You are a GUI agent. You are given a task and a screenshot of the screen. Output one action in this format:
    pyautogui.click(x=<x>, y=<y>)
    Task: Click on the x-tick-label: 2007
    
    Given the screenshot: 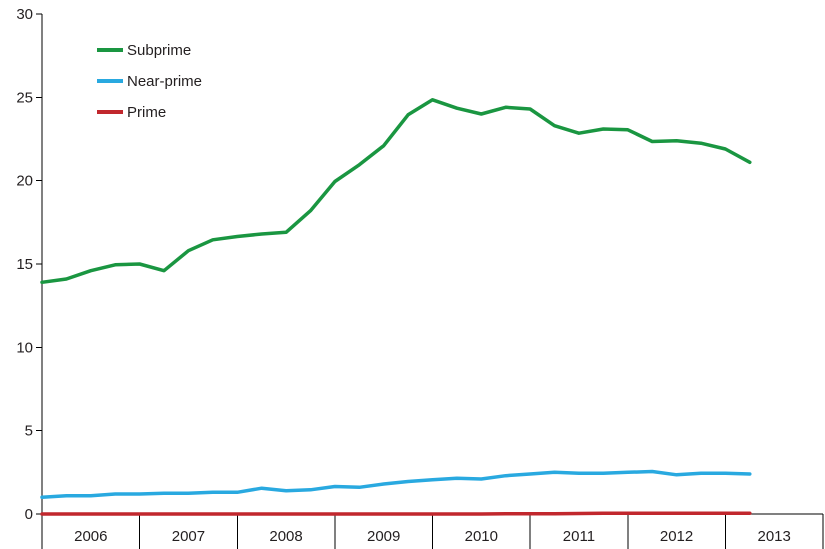 What is the action you would take?
    pyautogui.click(x=188, y=536)
    